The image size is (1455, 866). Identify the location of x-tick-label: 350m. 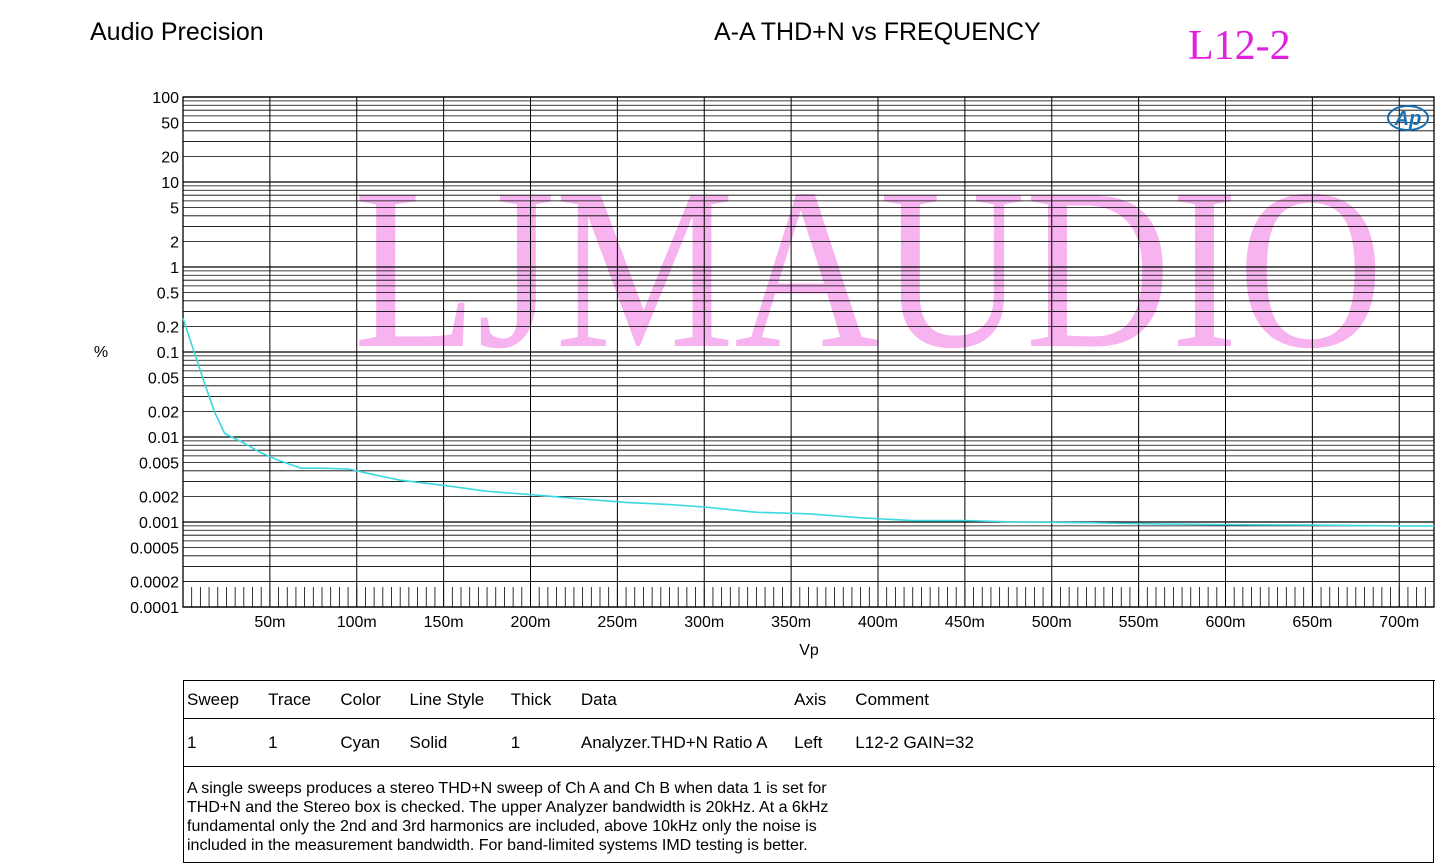
(791, 622).